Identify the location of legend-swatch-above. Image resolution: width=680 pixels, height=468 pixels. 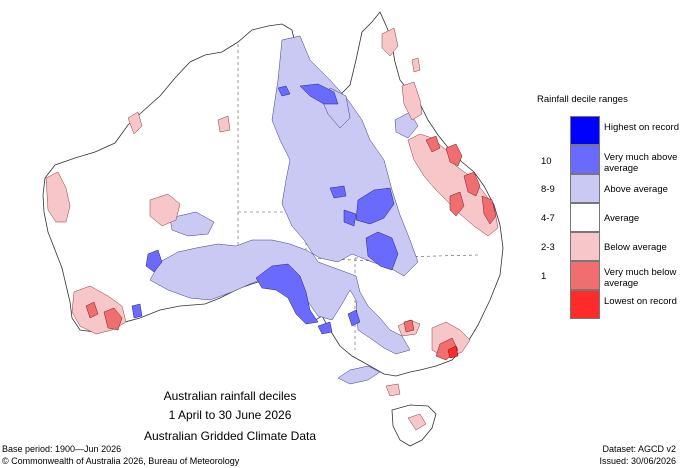
(585, 188).